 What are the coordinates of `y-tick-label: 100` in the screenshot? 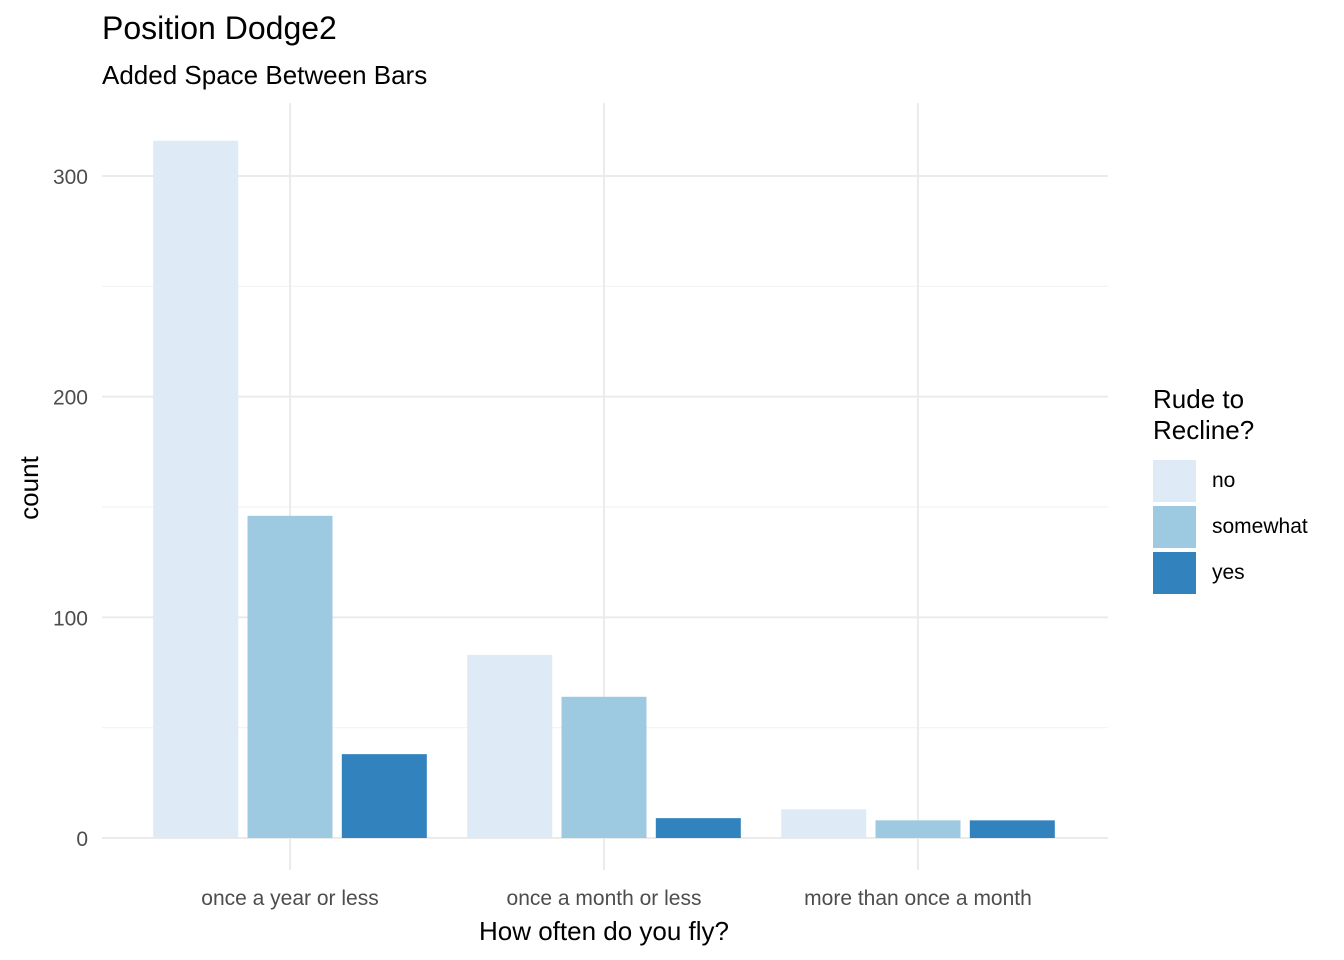 It's located at (70, 618).